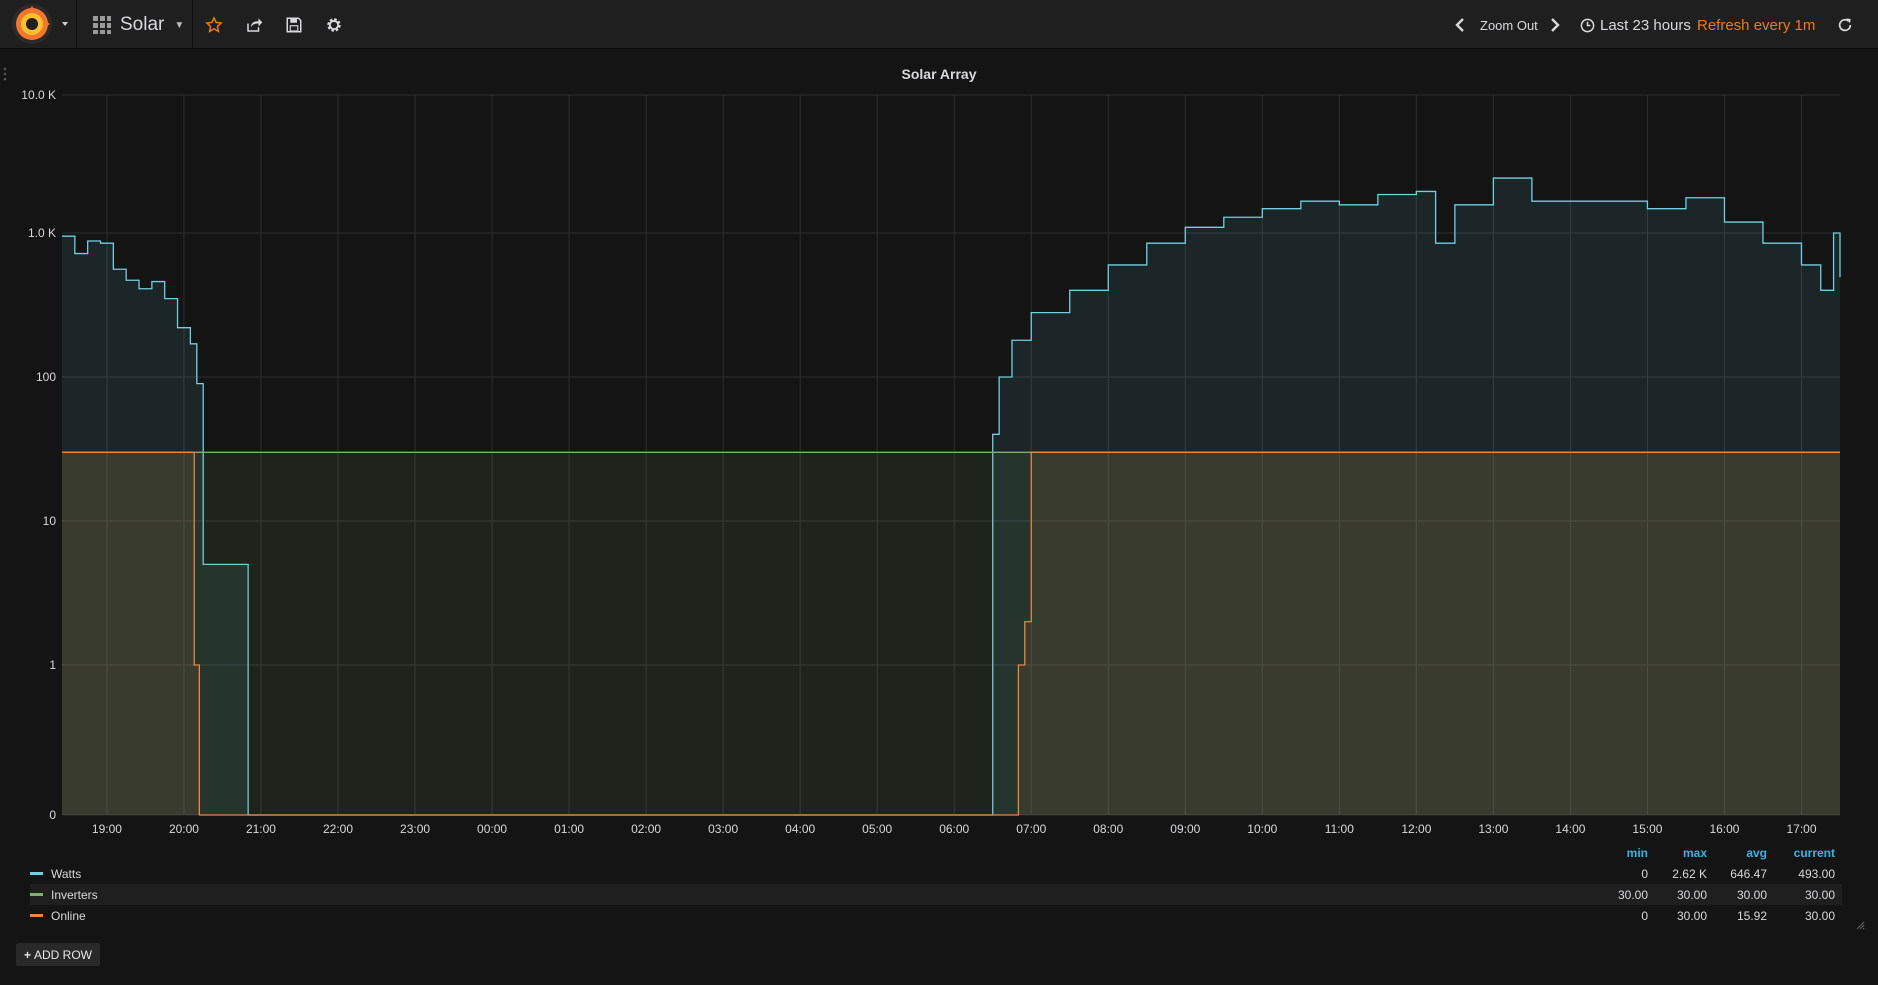 The width and height of the screenshot is (1878, 985). I want to click on y-tick-label: 1, so click(52, 665).